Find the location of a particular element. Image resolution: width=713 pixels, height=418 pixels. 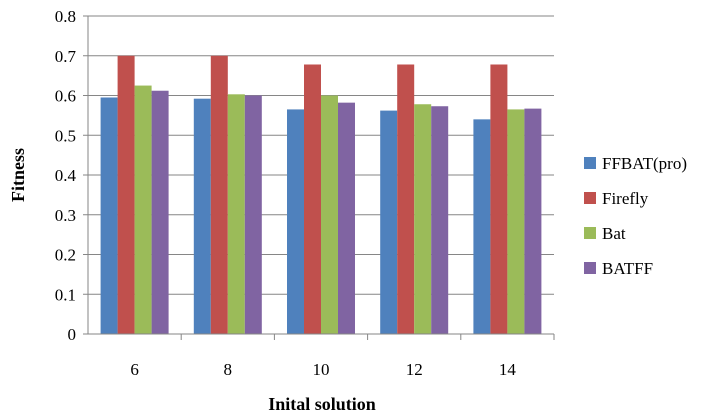

x-tick-labels: 6 8 10 12 14 is located at coordinates (323, 369).